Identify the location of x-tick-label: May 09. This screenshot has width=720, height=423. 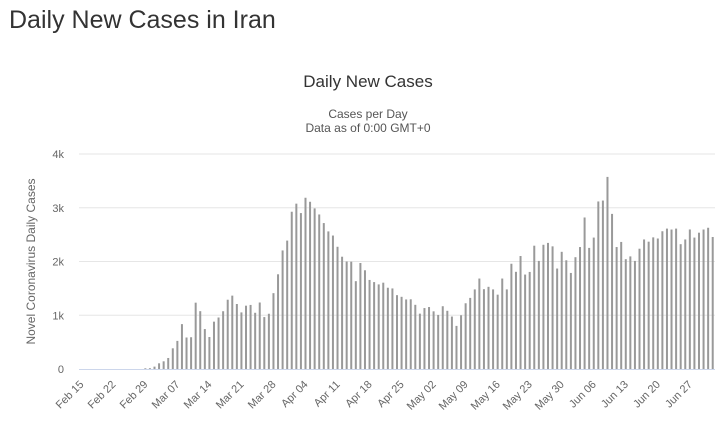
(454, 396).